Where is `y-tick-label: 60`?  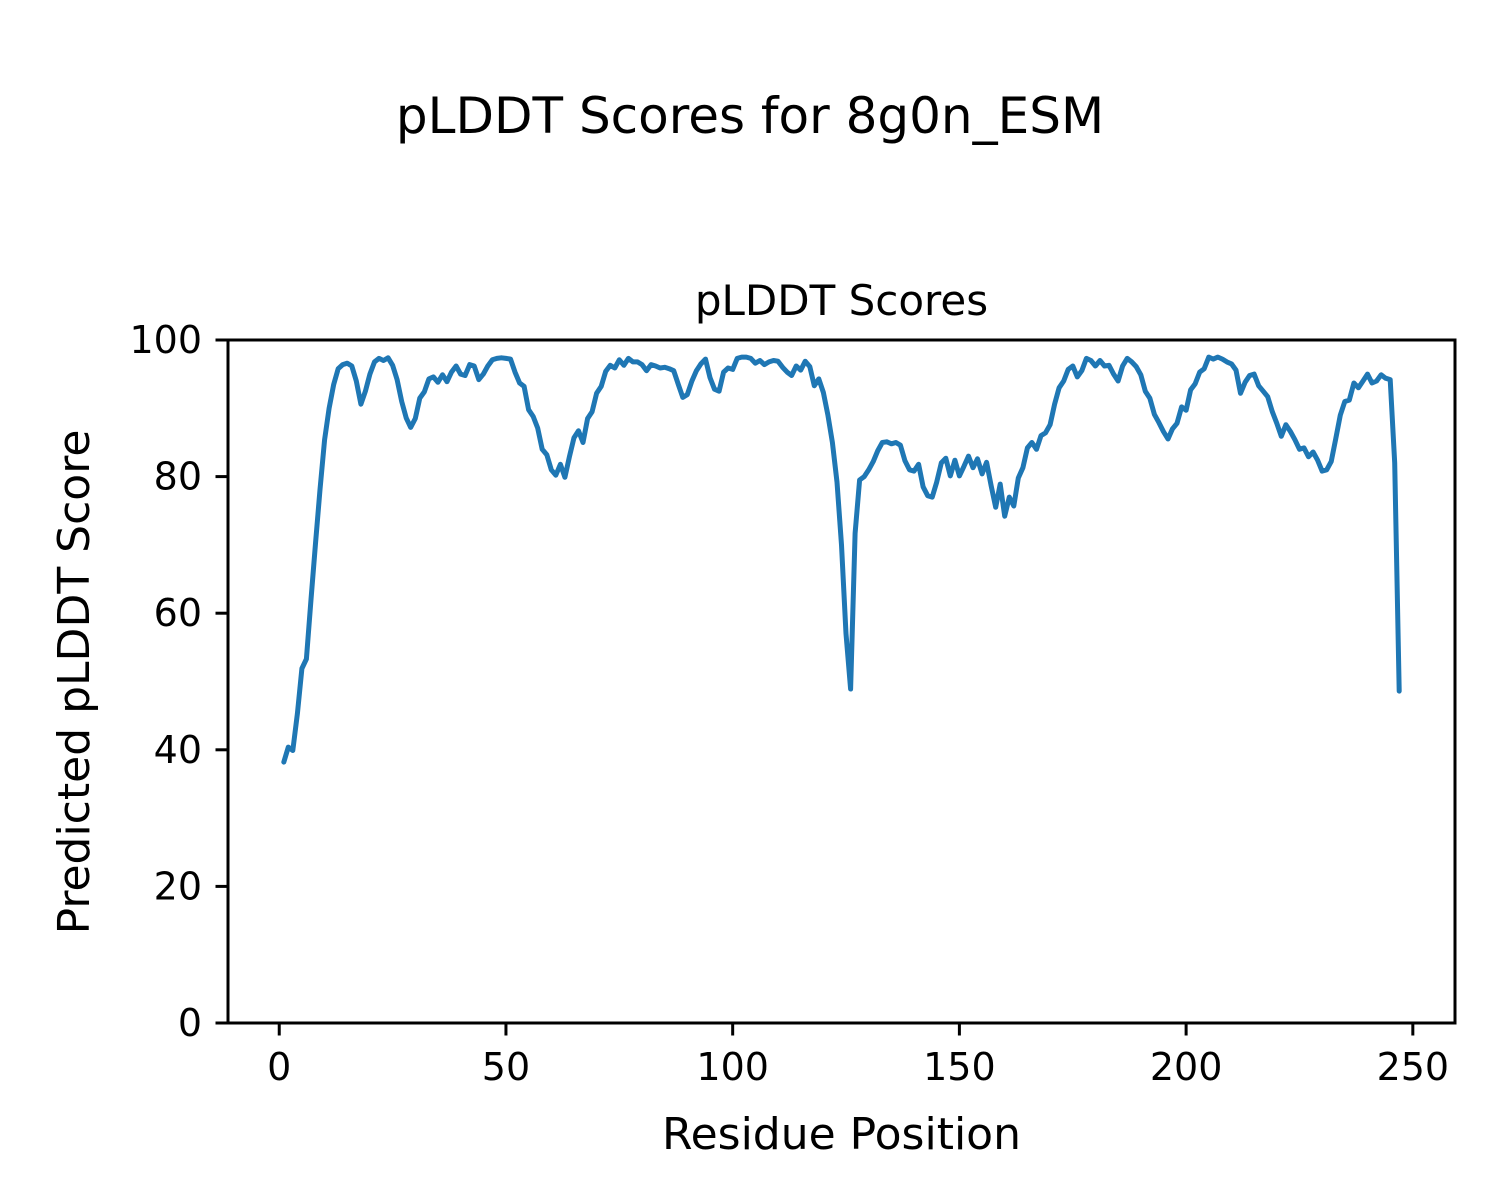 y-tick-label: 60 is located at coordinates (178, 613).